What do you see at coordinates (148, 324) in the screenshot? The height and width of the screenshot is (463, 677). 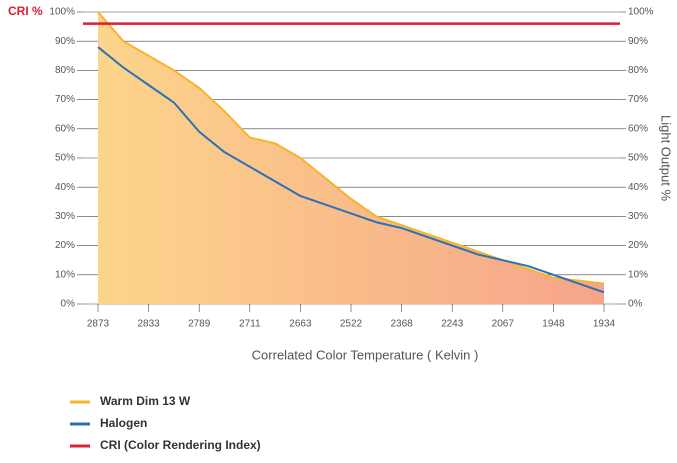 I see `x-tick-label: 2833` at bounding box center [148, 324].